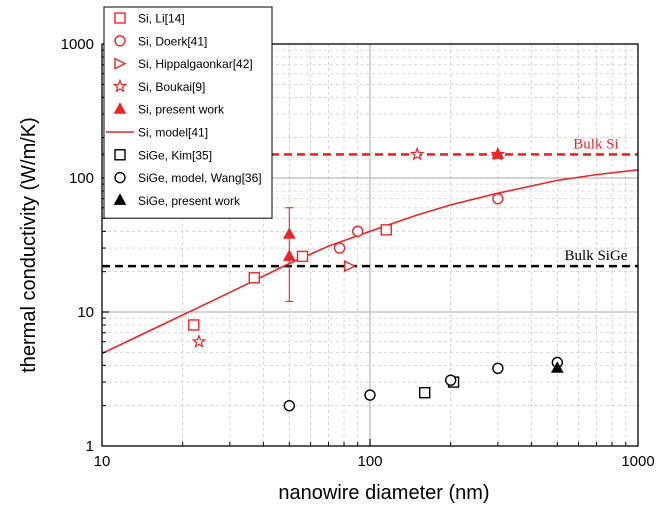 This screenshot has width=666, height=506. What do you see at coordinates (596, 256) in the screenshot?
I see `bulk-sige-label: Bulk SiGe` at bounding box center [596, 256].